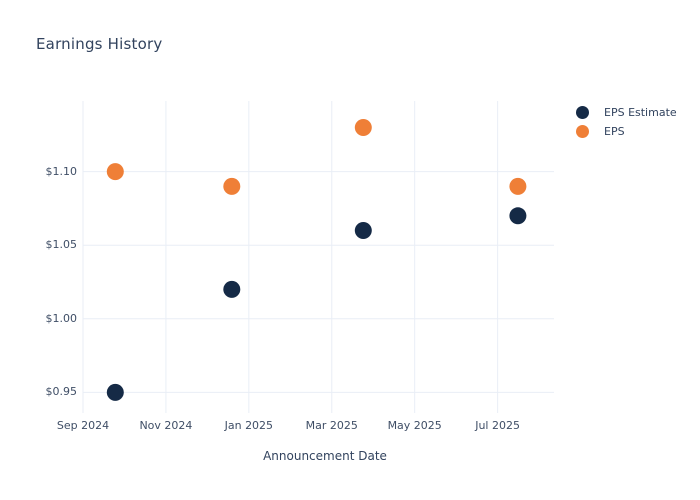 This screenshot has height=500, width=700. What do you see at coordinates (166, 425) in the screenshot?
I see `x-tick-label: Nov 2024` at bounding box center [166, 425].